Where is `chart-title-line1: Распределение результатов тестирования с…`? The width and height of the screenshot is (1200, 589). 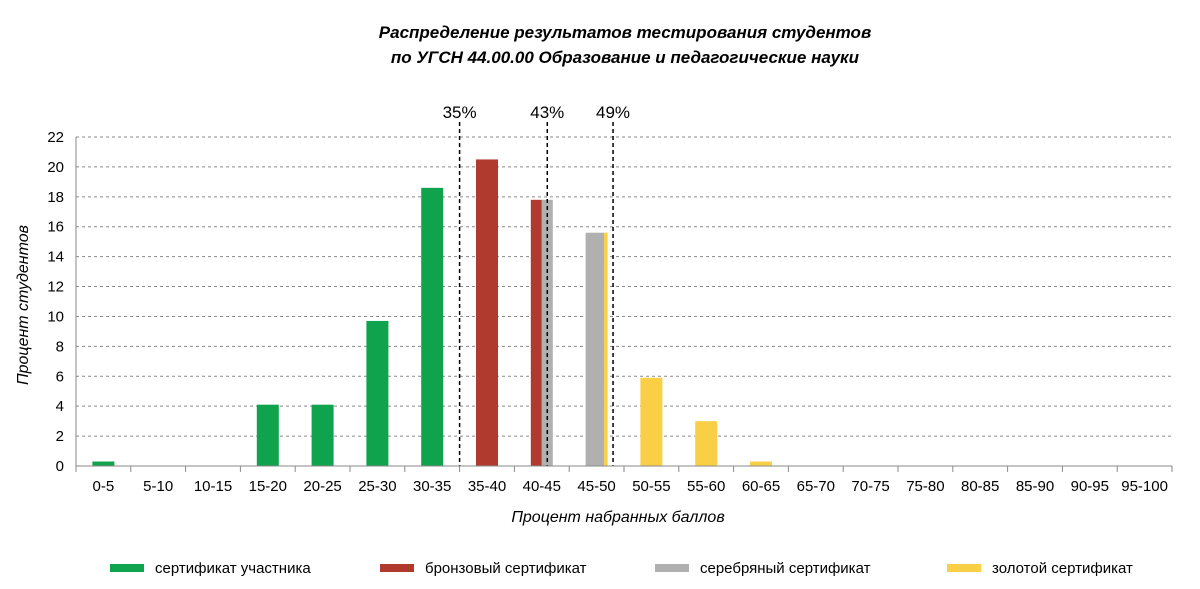
chart-title-line1: Распределение результатов тестирования с… is located at coordinates (625, 32).